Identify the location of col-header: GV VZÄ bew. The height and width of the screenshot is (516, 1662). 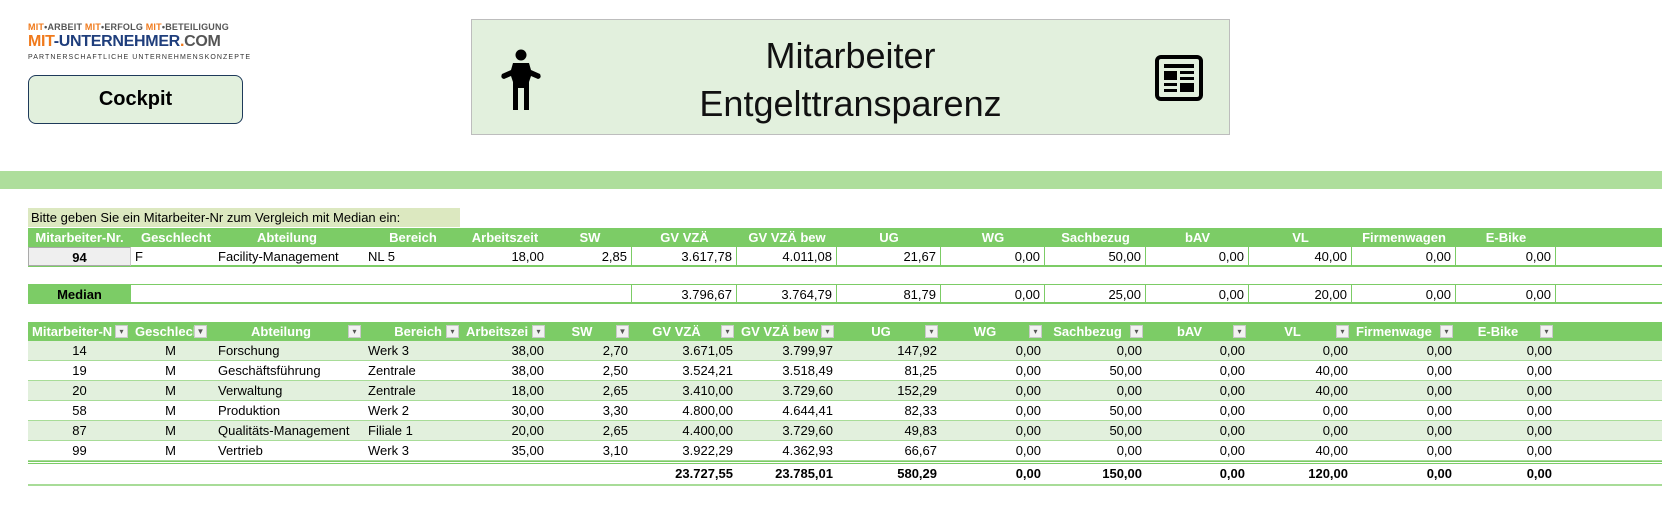
(787, 237).